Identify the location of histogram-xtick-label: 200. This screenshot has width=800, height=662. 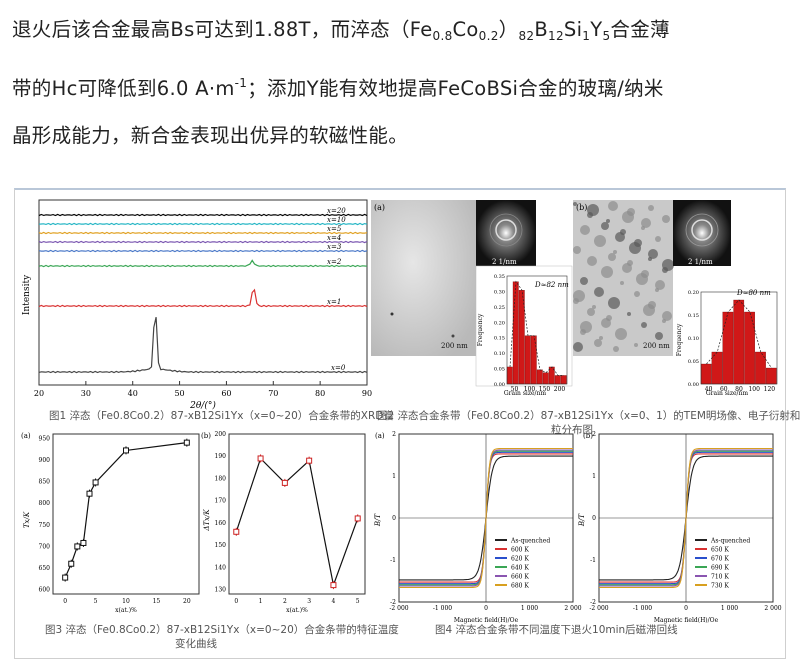
(560, 389).